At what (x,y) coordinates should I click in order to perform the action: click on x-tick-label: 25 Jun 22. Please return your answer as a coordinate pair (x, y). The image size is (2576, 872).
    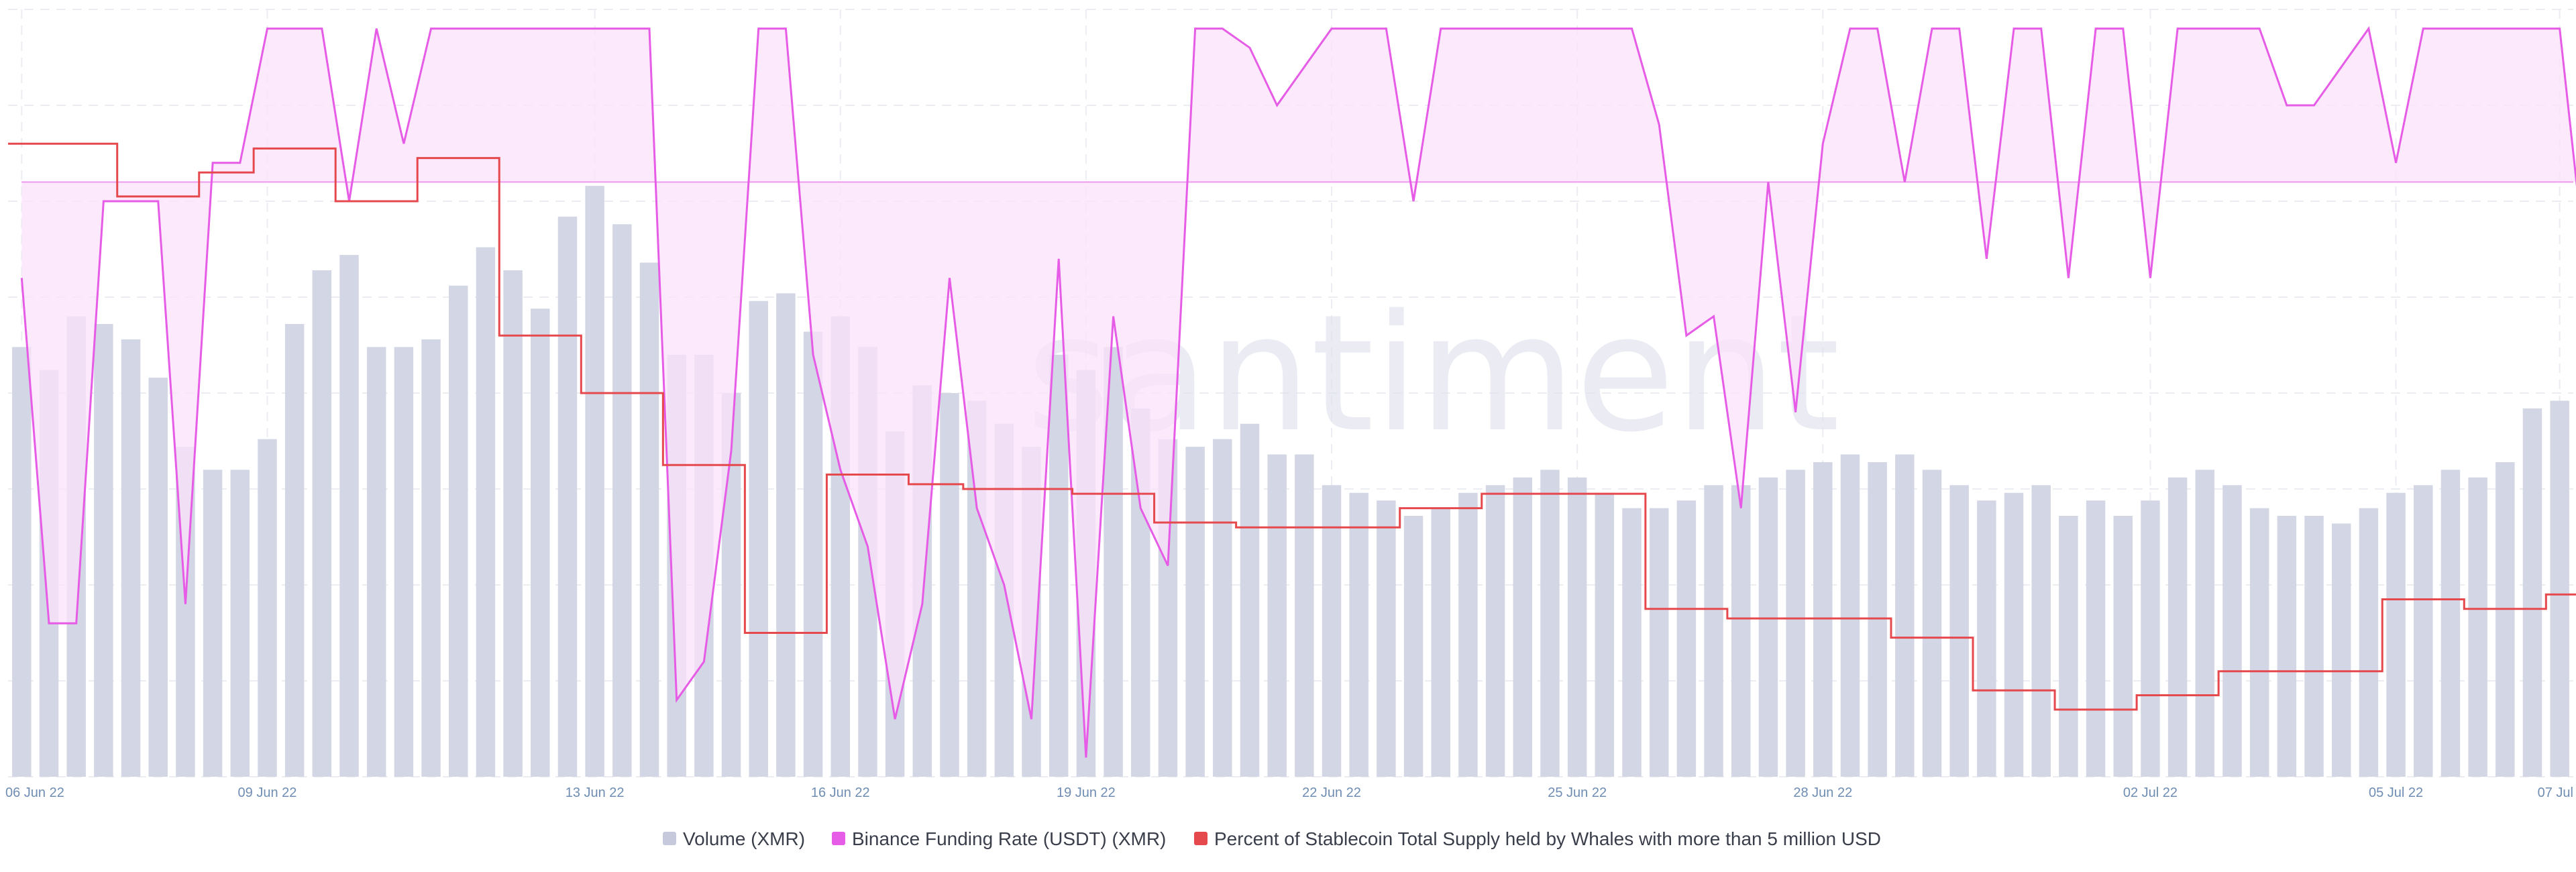
    Looking at the image, I should click on (1577, 793).